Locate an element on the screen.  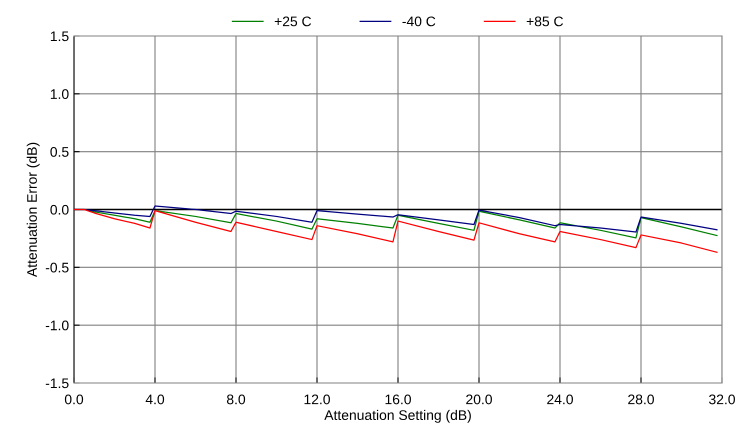
y-tick-label: -1.5 is located at coordinates (57, 383).